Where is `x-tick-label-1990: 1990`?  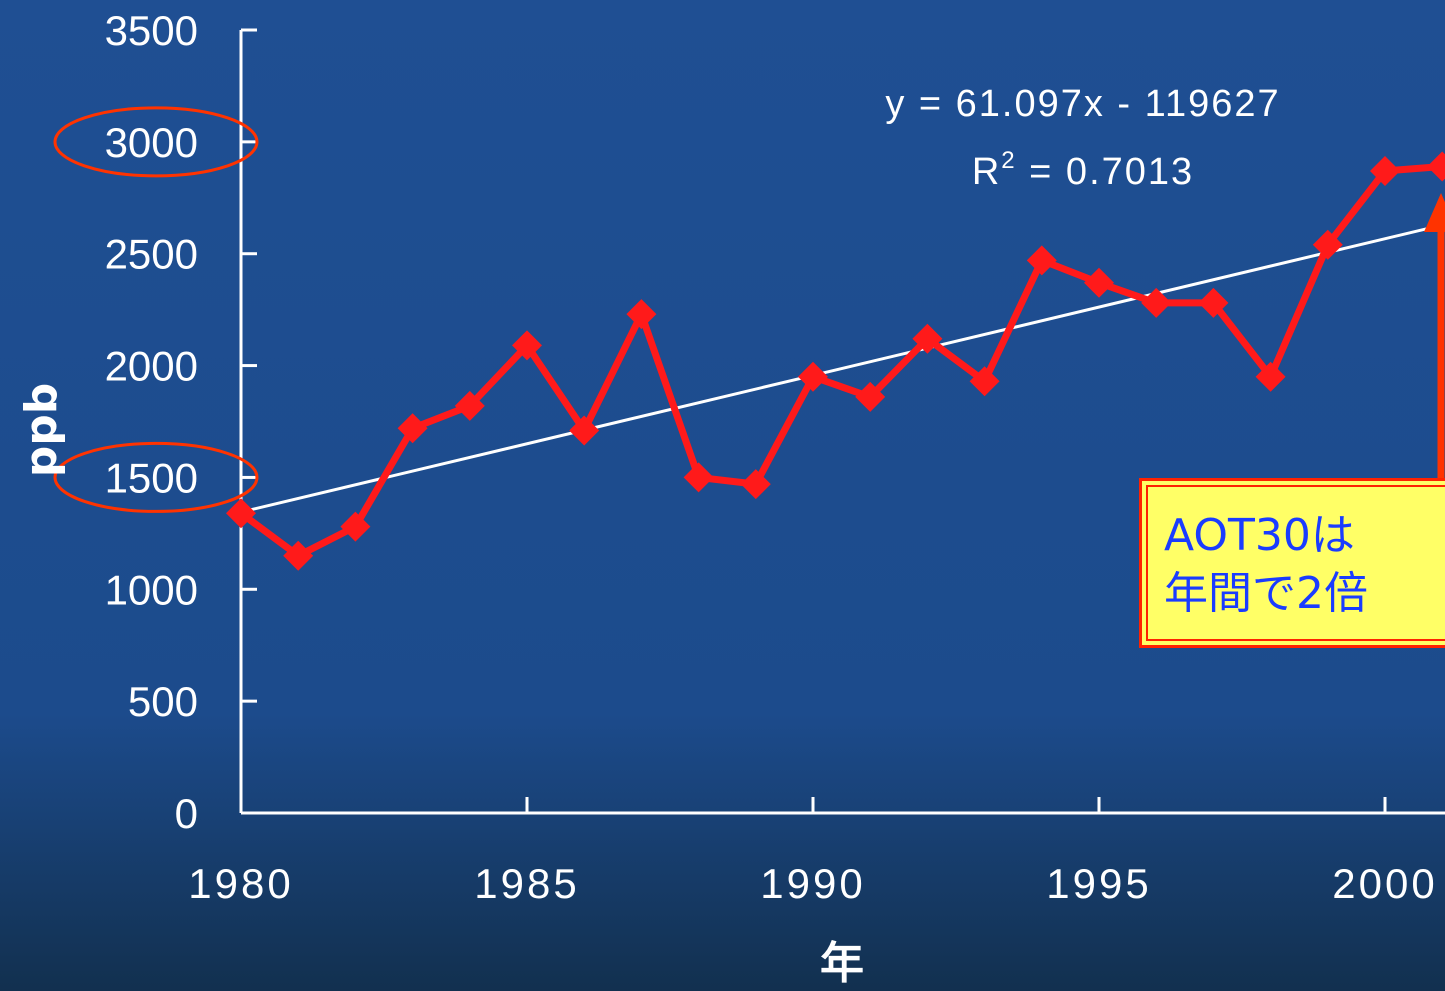 x-tick-label-1990: 1990 is located at coordinates (812, 883).